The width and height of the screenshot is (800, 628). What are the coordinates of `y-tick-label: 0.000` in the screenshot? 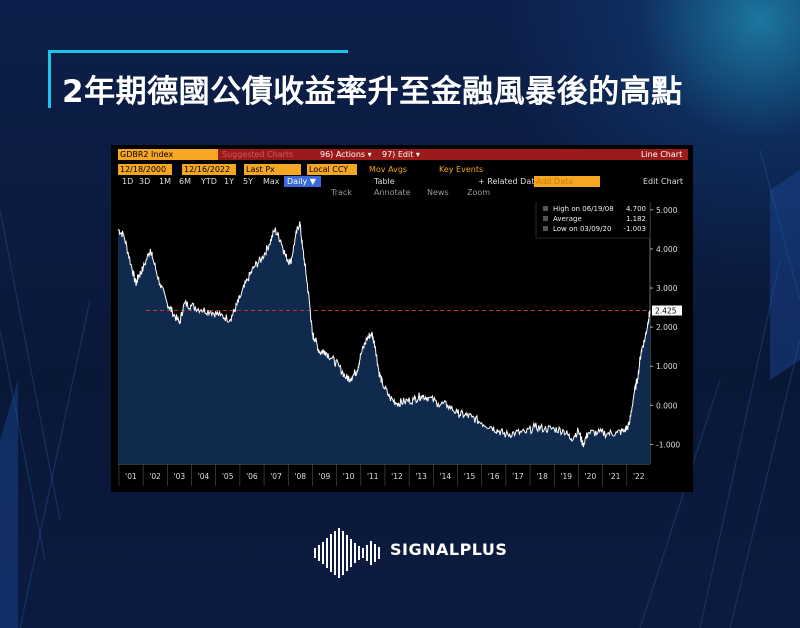 It's located at (667, 405).